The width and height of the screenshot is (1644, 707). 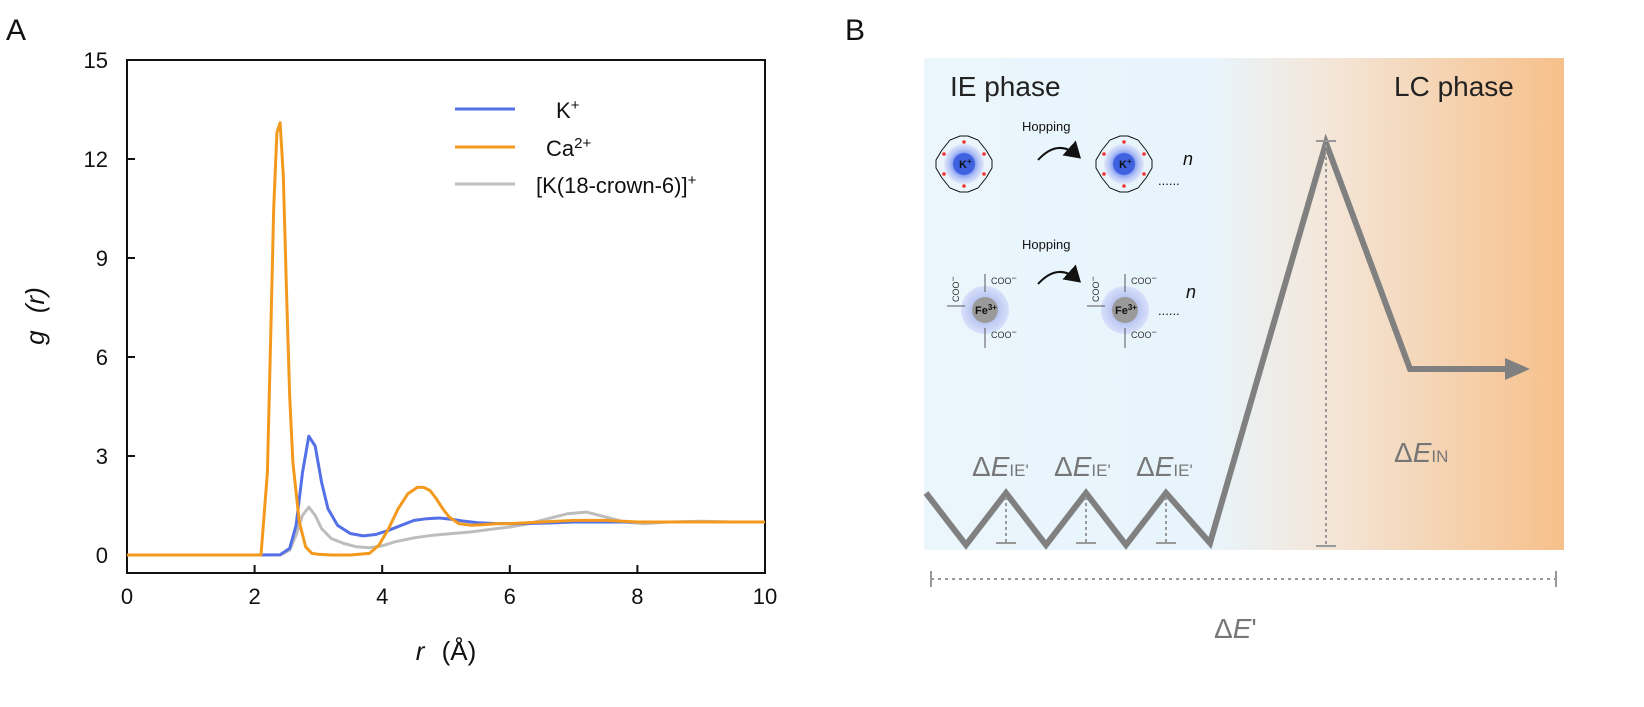 I want to click on legend-label-crown: [K(18-crown-6)]+, so click(x=616, y=185).